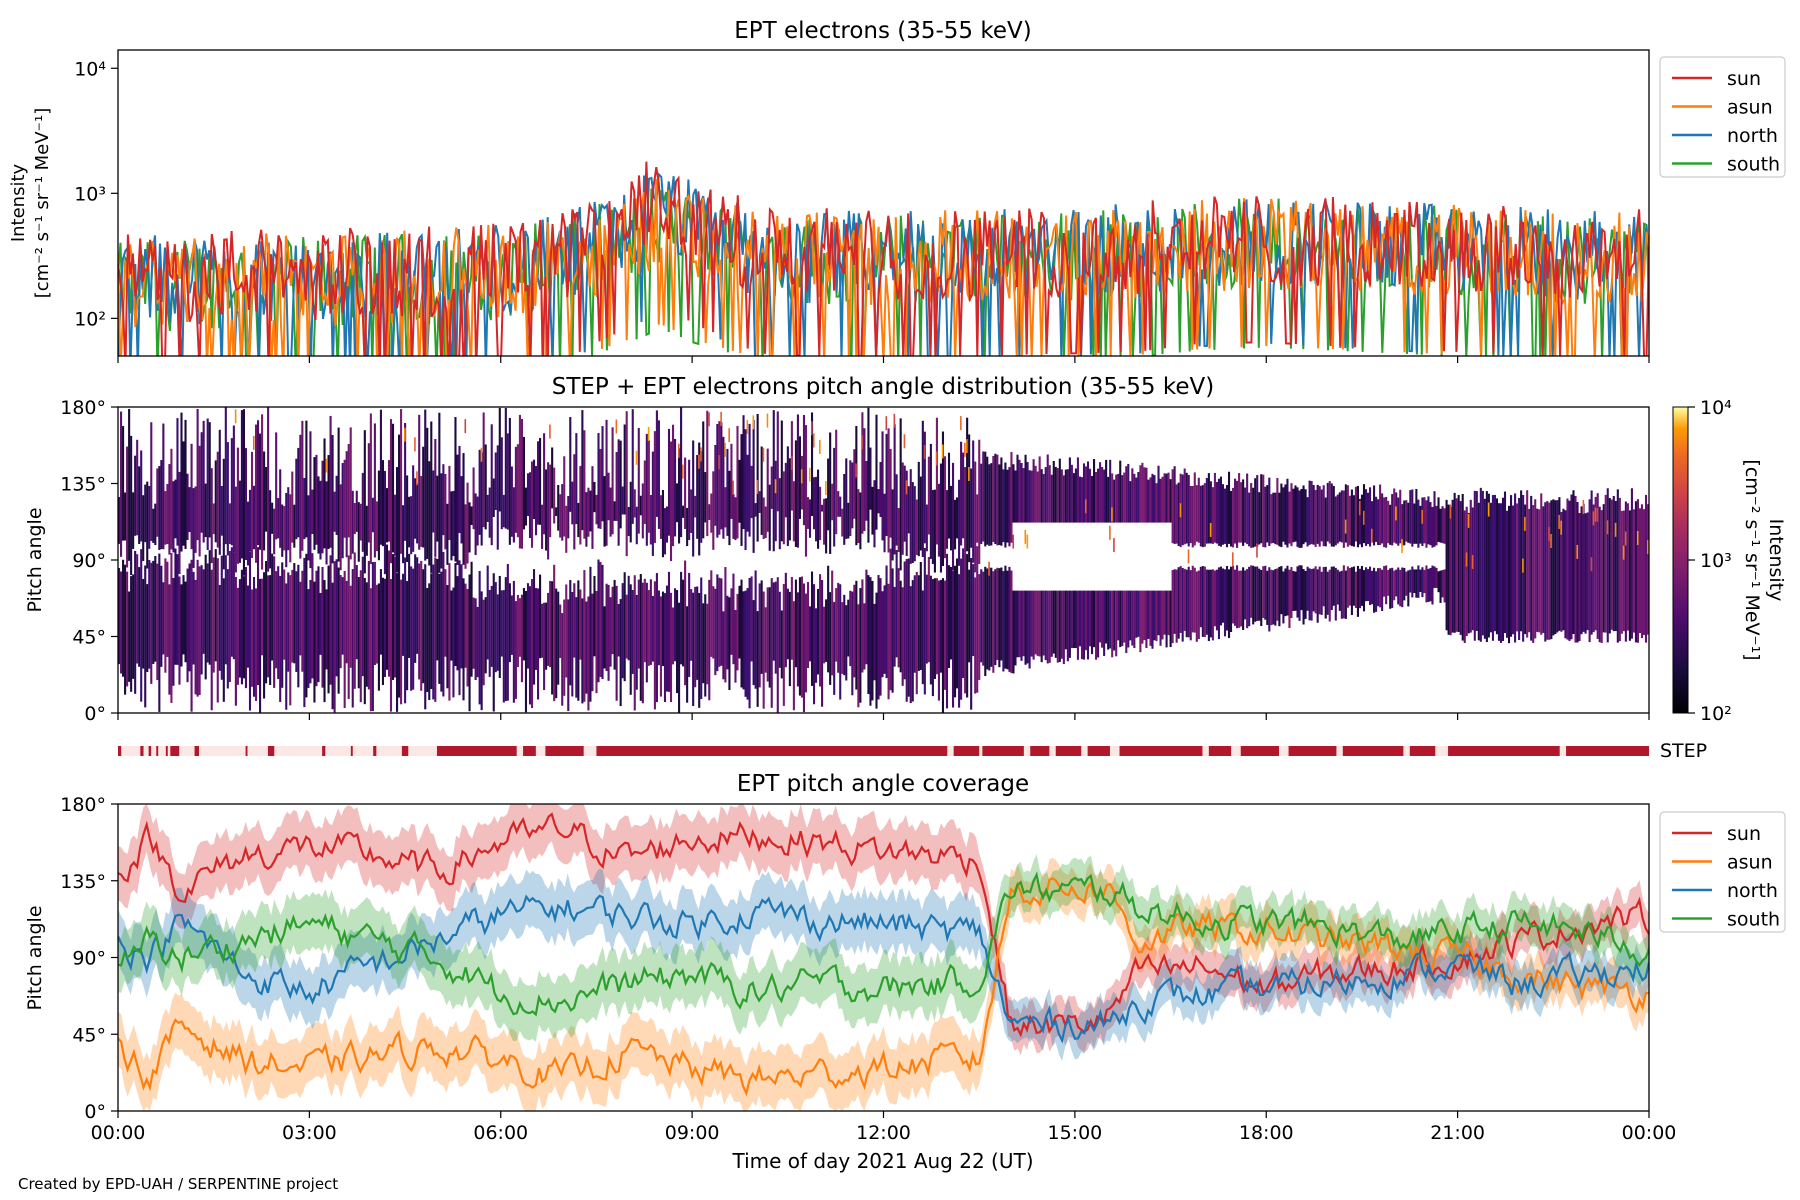  I want to click on step-bar-segment, so click(142, 751).